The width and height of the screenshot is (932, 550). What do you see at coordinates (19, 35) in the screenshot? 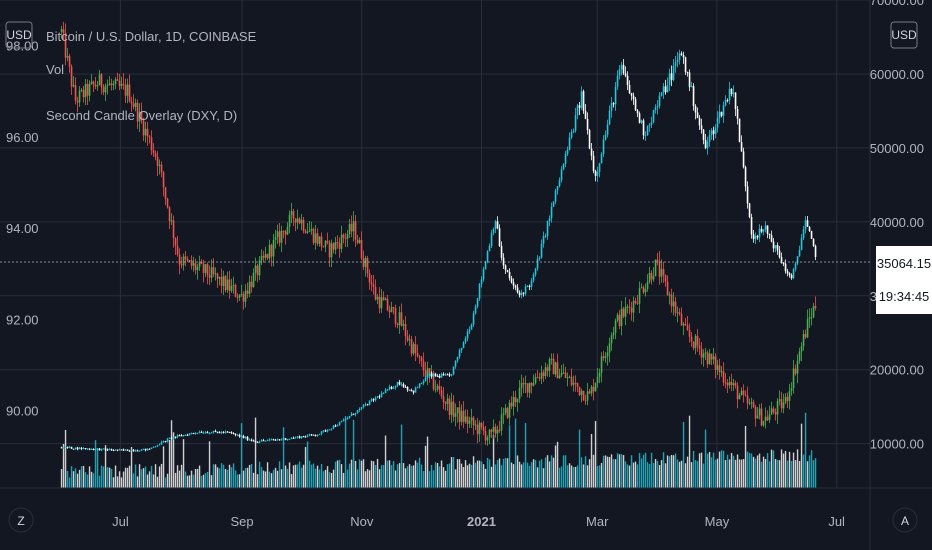
I see `left-currency-button: USD` at bounding box center [19, 35].